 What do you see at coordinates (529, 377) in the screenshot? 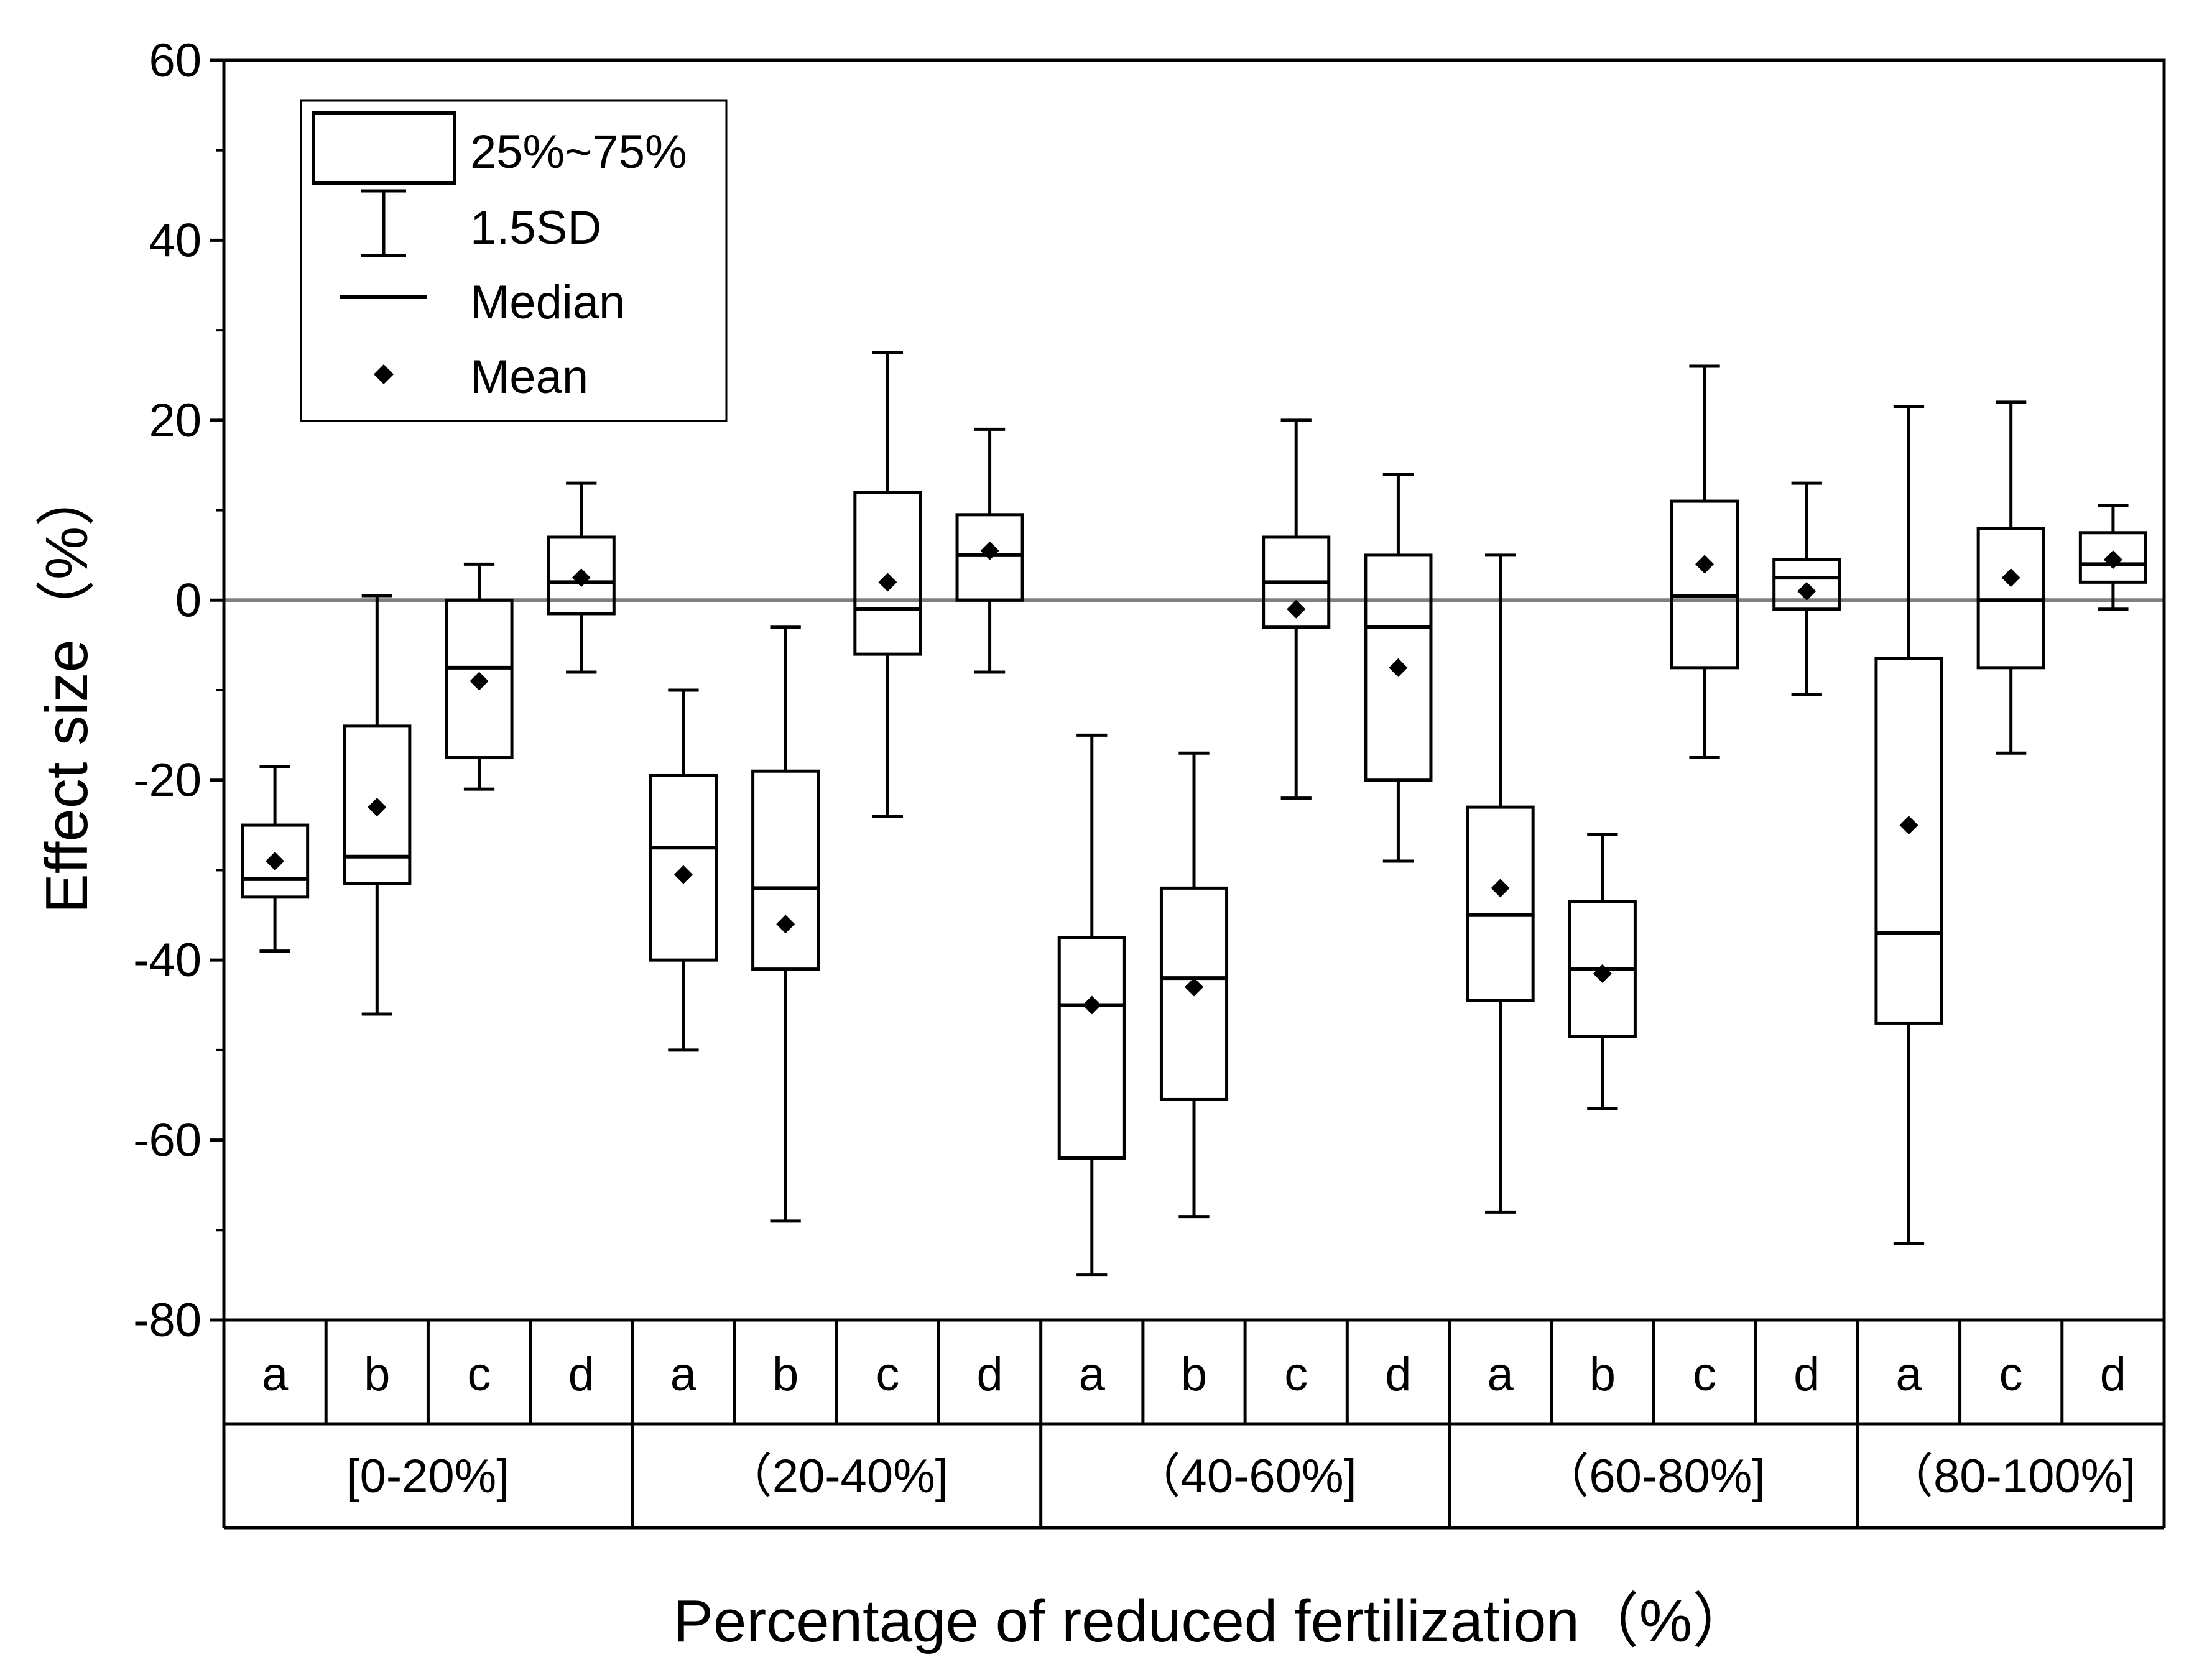
I see `legend-mean-label: Mean` at bounding box center [529, 377].